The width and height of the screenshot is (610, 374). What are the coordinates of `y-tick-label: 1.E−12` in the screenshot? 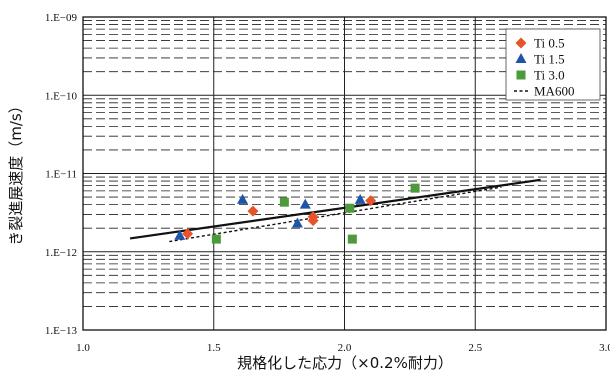 It's located at (61, 253).